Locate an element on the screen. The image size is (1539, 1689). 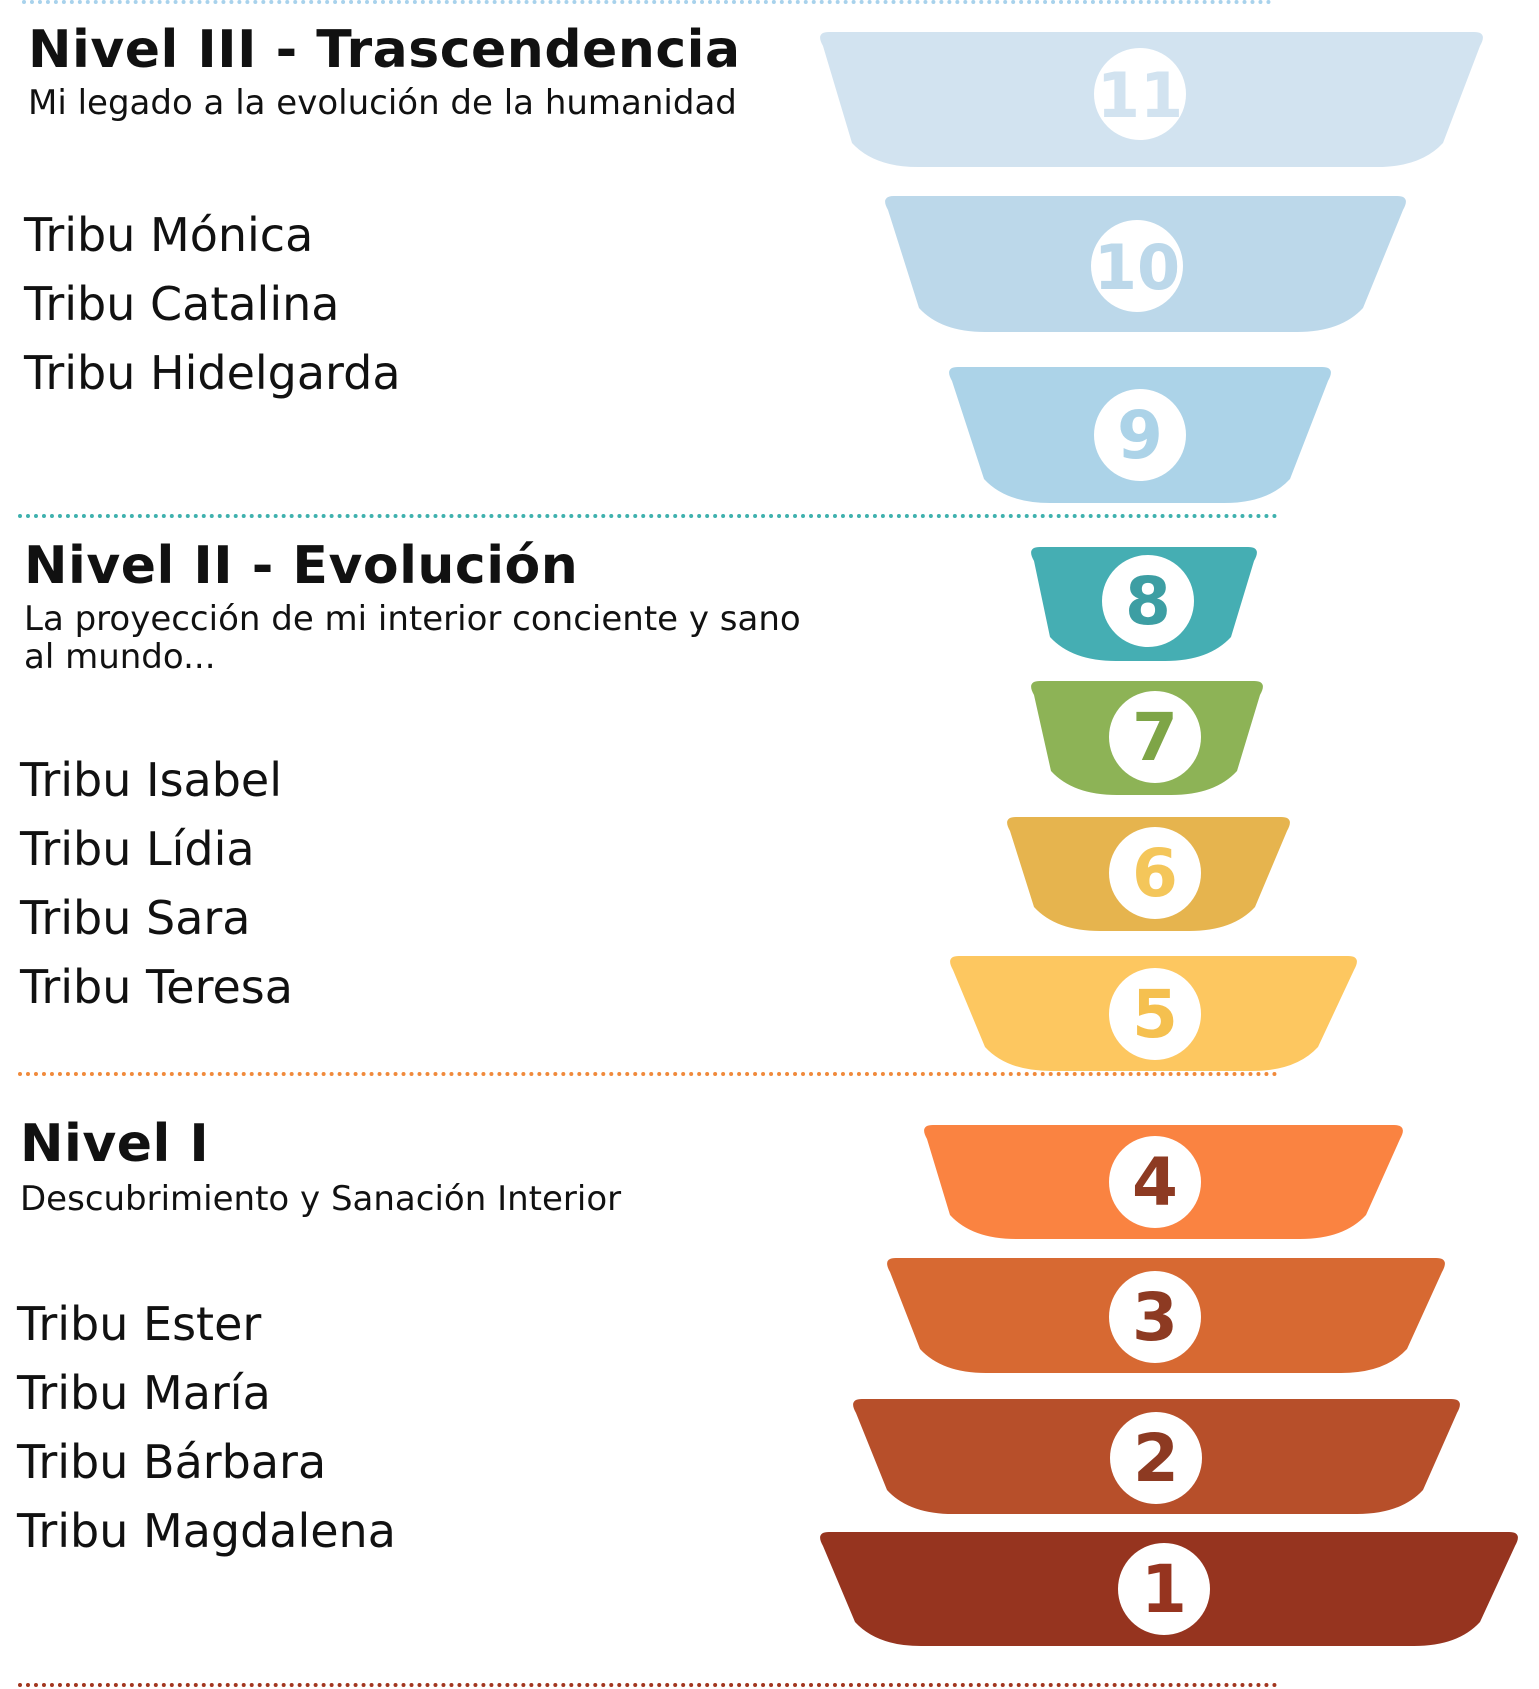
stage-9-badge is located at coordinates (1140, 435).